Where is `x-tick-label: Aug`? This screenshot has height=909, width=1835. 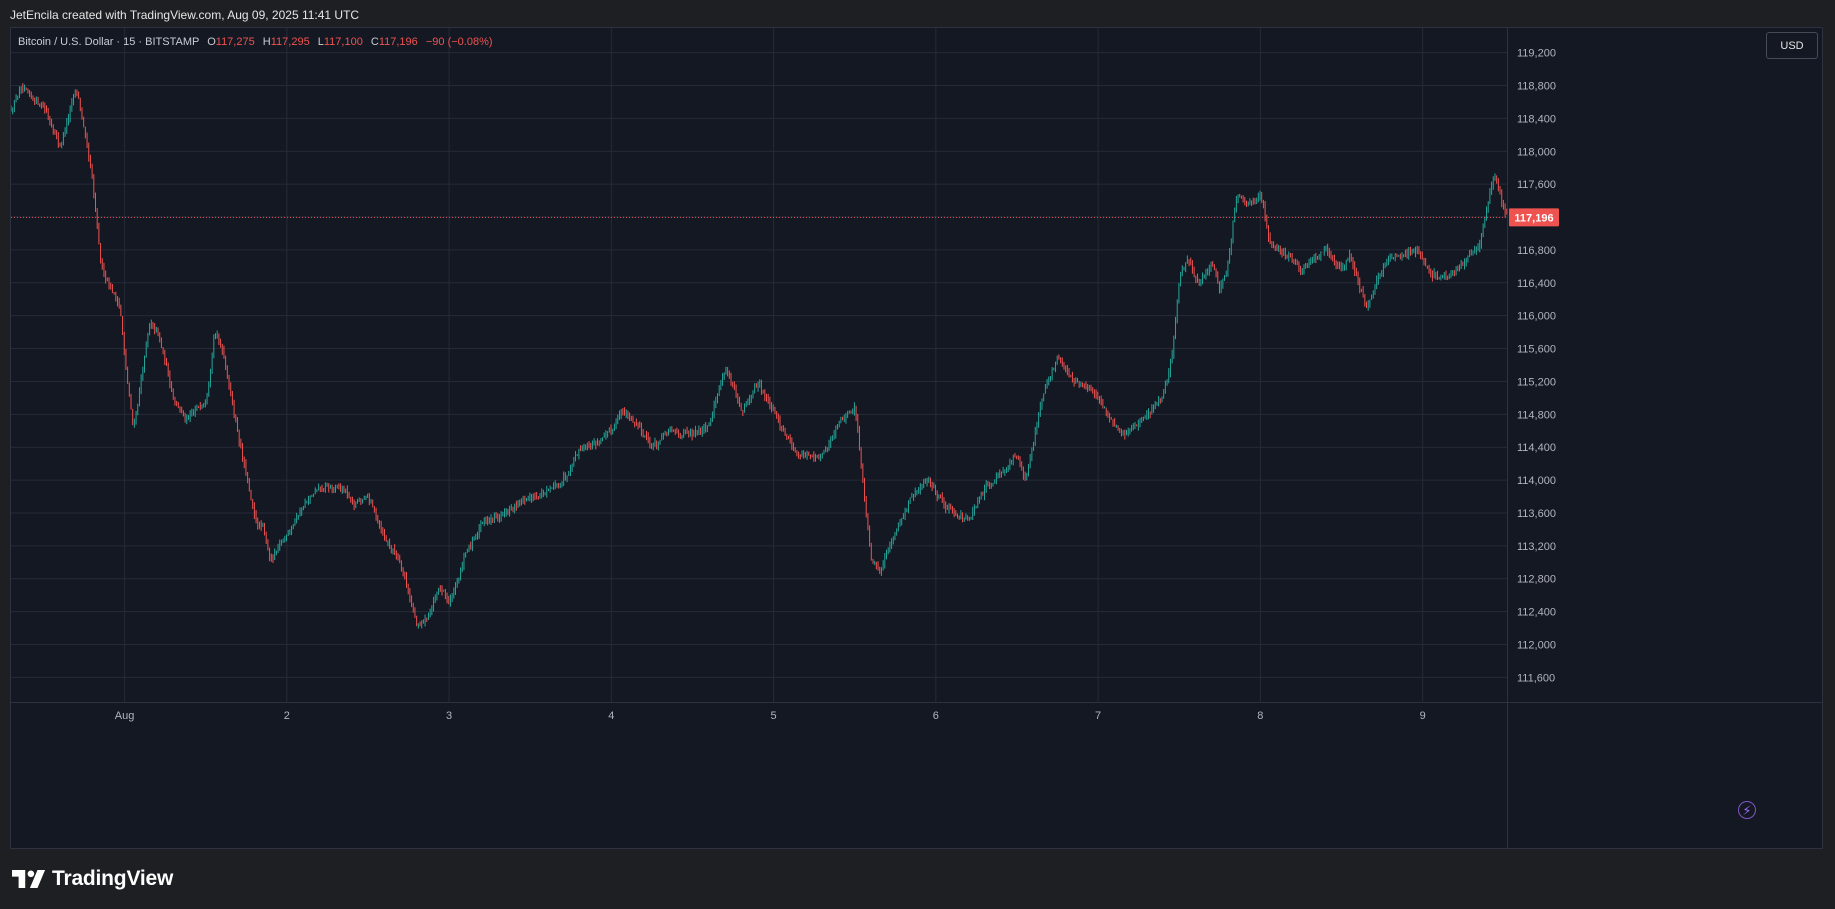 x-tick-label: Aug is located at coordinates (125, 716).